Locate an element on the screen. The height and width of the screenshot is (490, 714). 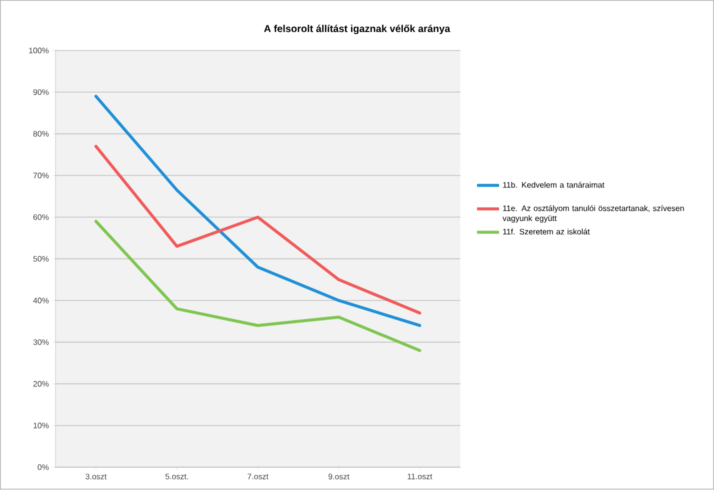
chart-title: A felsorolt állítást igaznak vélők aránya is located at coordinates (357, 29).